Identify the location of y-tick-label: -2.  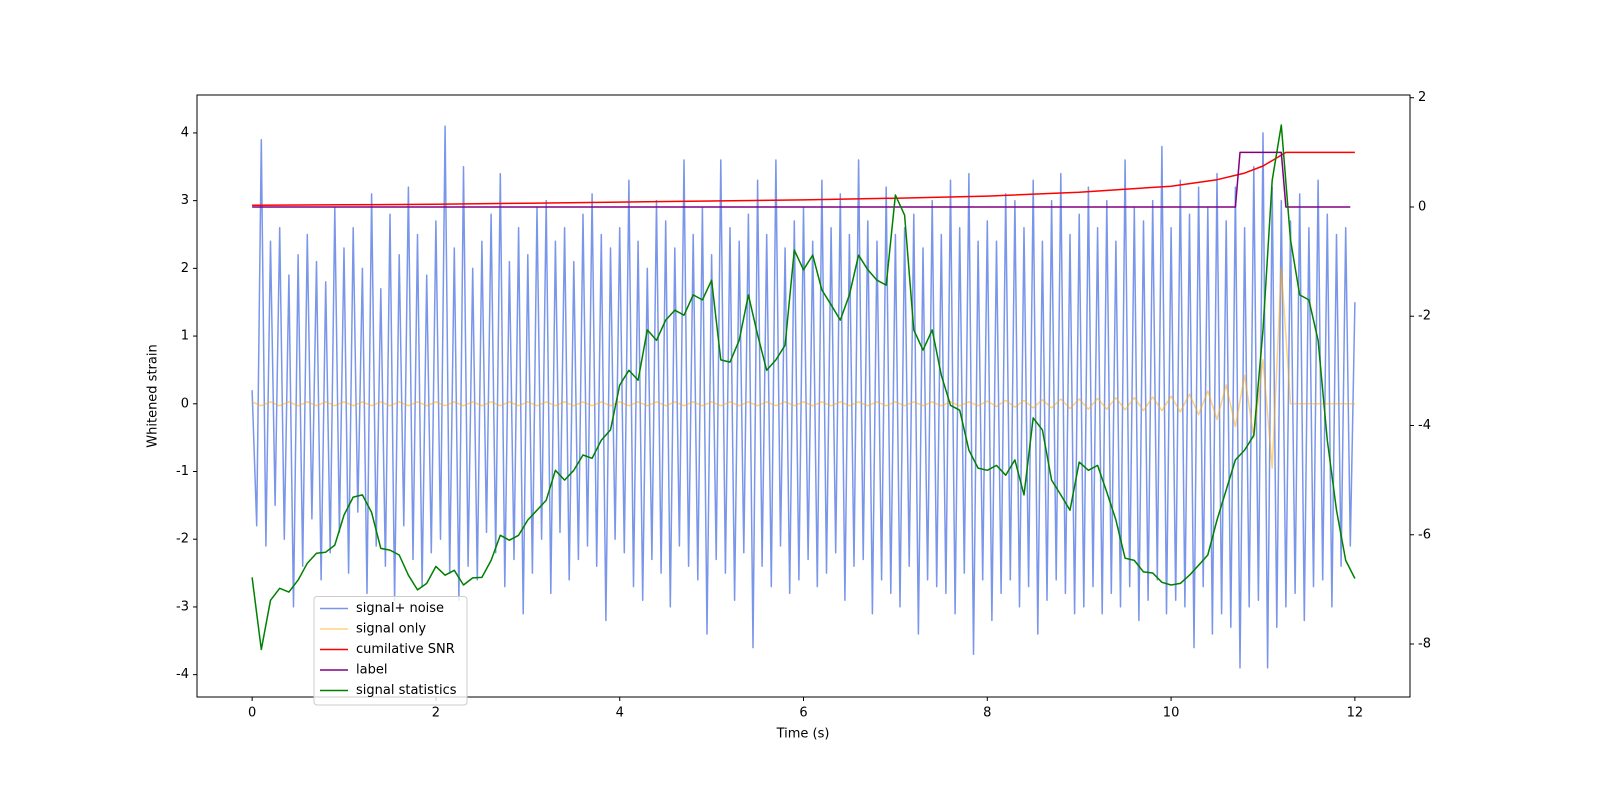
(182, 539).